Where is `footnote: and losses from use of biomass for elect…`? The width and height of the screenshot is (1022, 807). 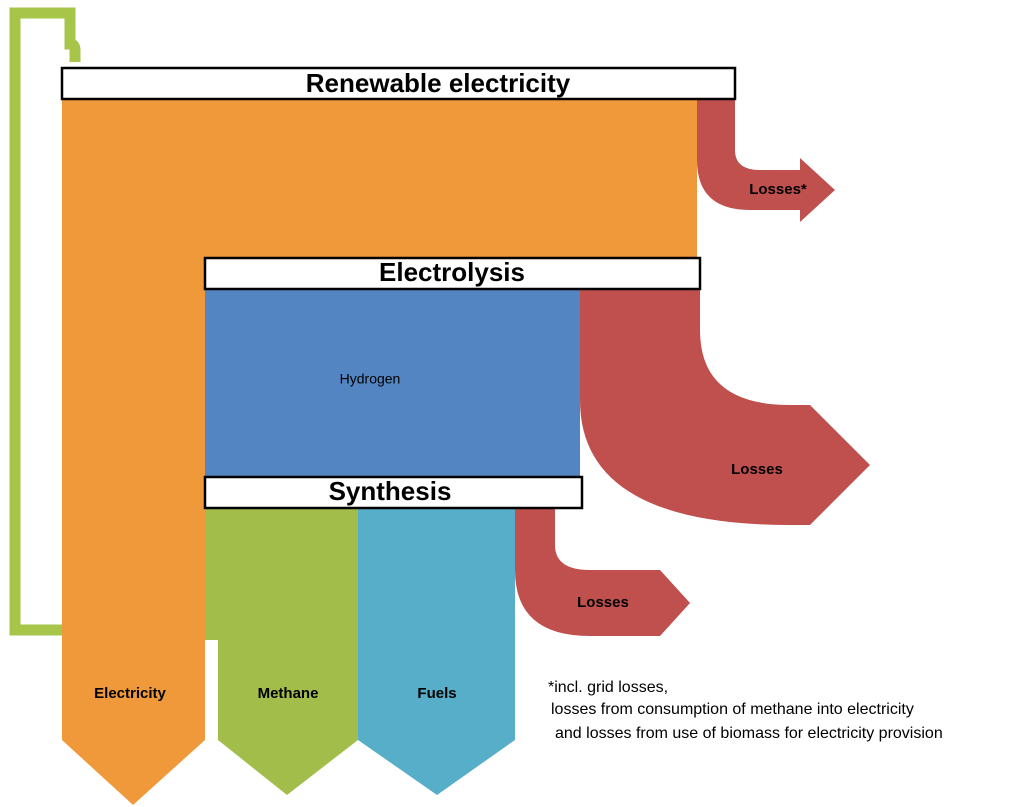
footnote: and losses from use of biomass for elect… is located at coordinates (749, 733).